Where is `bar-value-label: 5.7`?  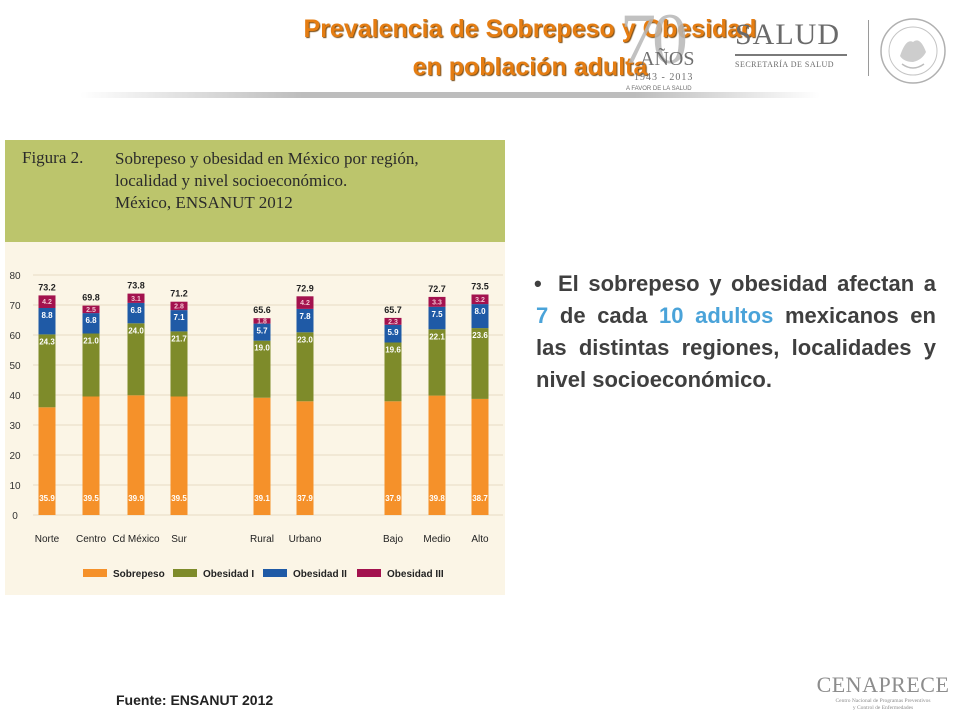 bar-value-label: 5.7 is located at coordinates (262, 331).